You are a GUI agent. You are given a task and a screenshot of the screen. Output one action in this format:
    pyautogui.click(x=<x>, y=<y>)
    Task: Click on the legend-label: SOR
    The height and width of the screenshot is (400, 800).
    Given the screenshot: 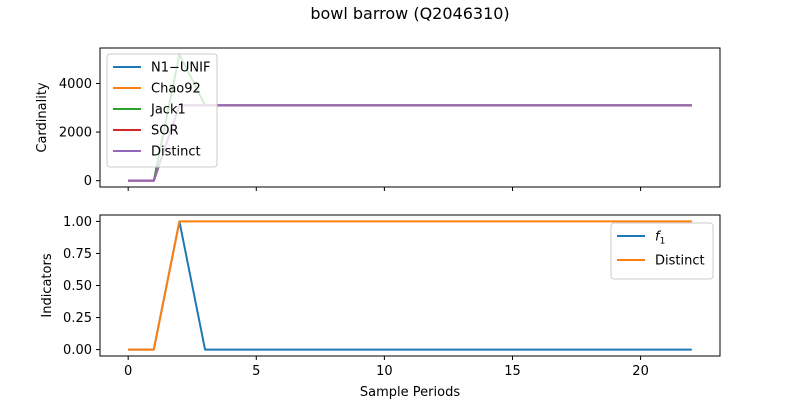 What is the action you would take?
    pyautogui.click(x=165, y=131)
    